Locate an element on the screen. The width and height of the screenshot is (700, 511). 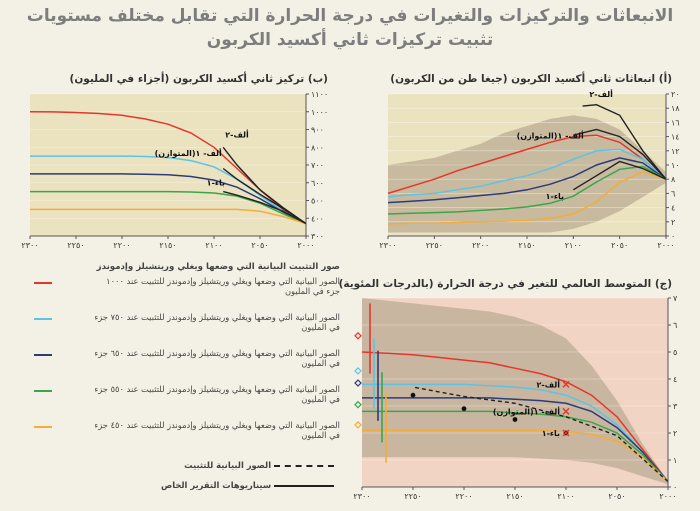
y-tick-label: ٧٠٠ is located at coordinates (317, 165).